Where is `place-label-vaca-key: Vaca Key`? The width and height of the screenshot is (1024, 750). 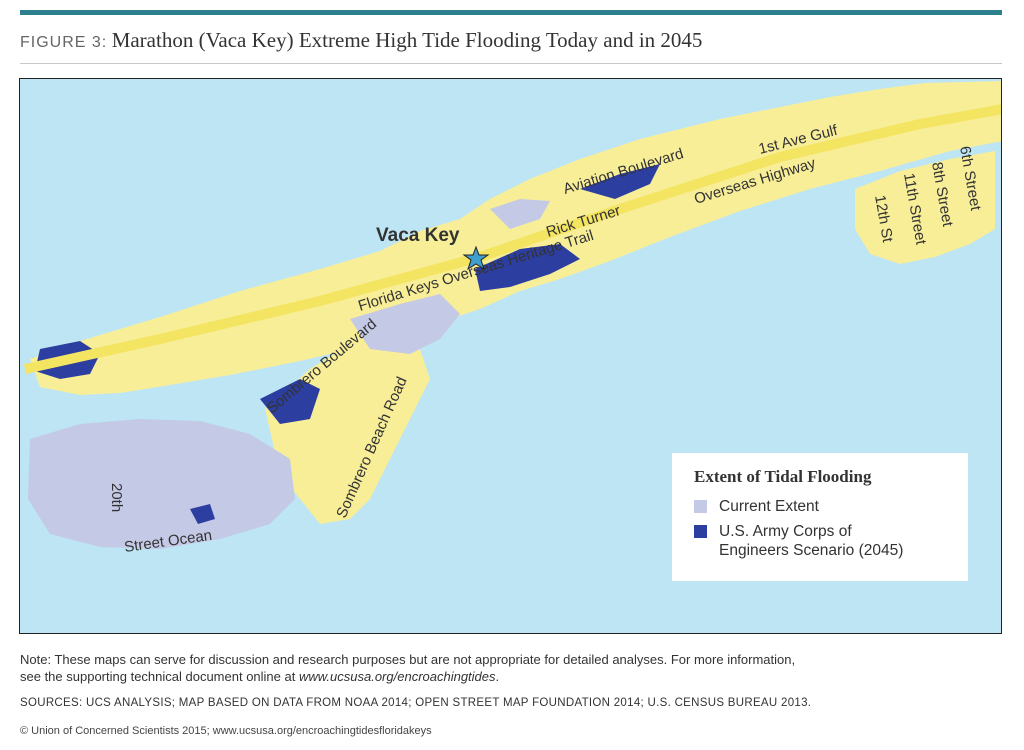 place-label-vaca-key: Vaca Key is located at coordinates (418, 235).